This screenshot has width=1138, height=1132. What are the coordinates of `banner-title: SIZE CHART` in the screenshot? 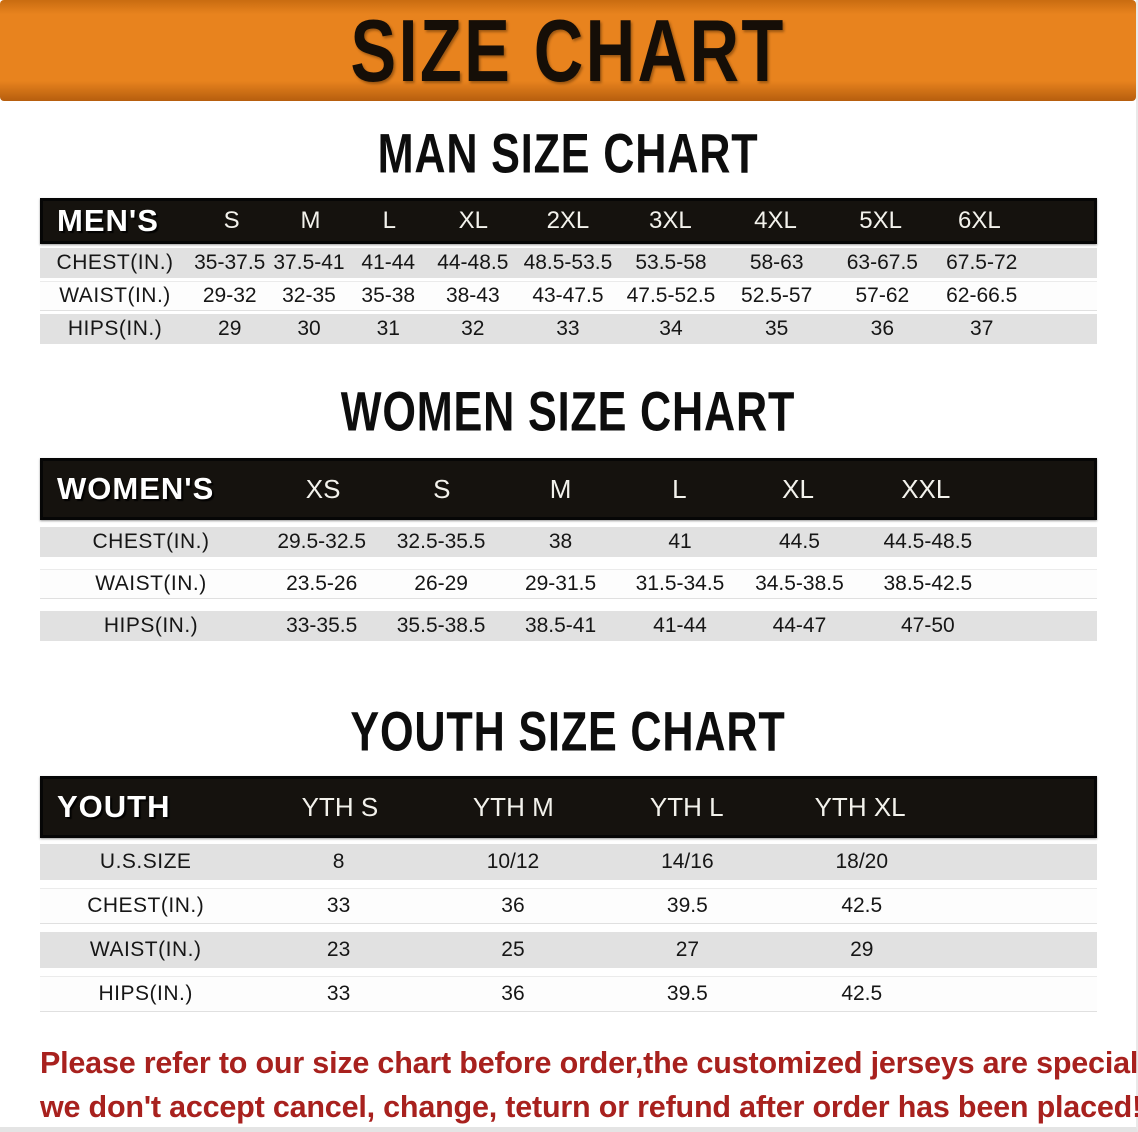 It's located at (568, 50).